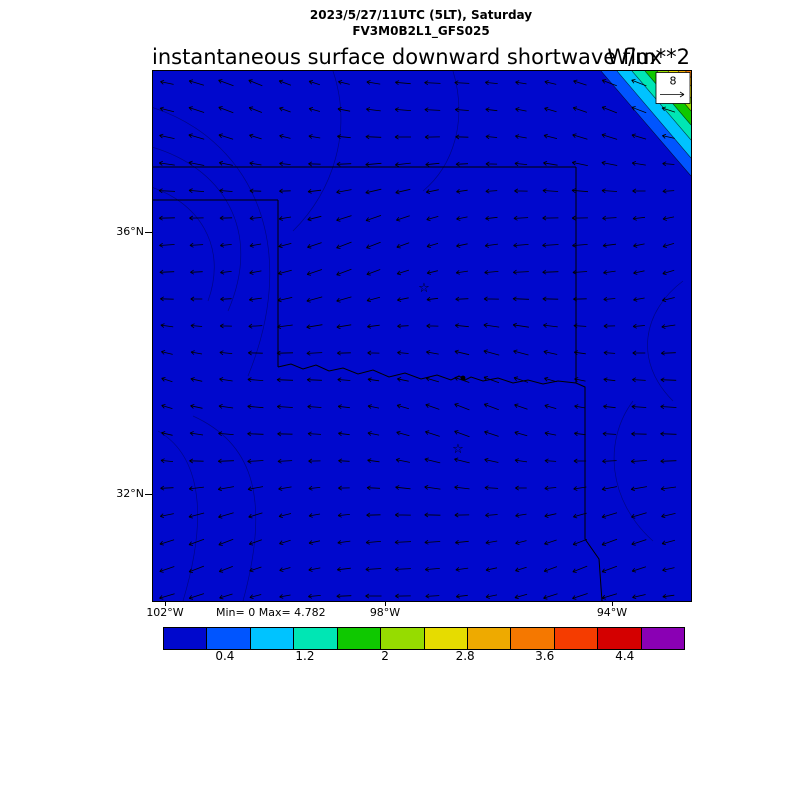  I want to click on reference-vector-arrow-icon, so click(672, 94).